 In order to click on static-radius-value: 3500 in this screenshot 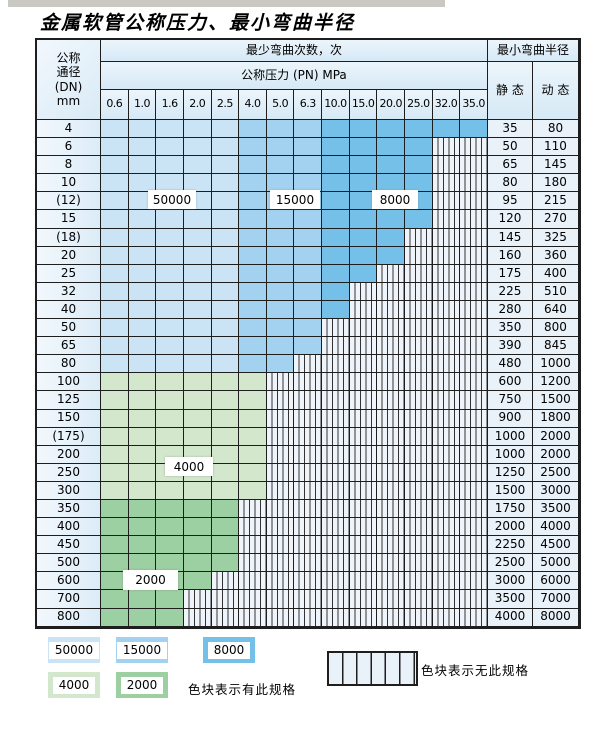, I will do `click(510, 599)`.